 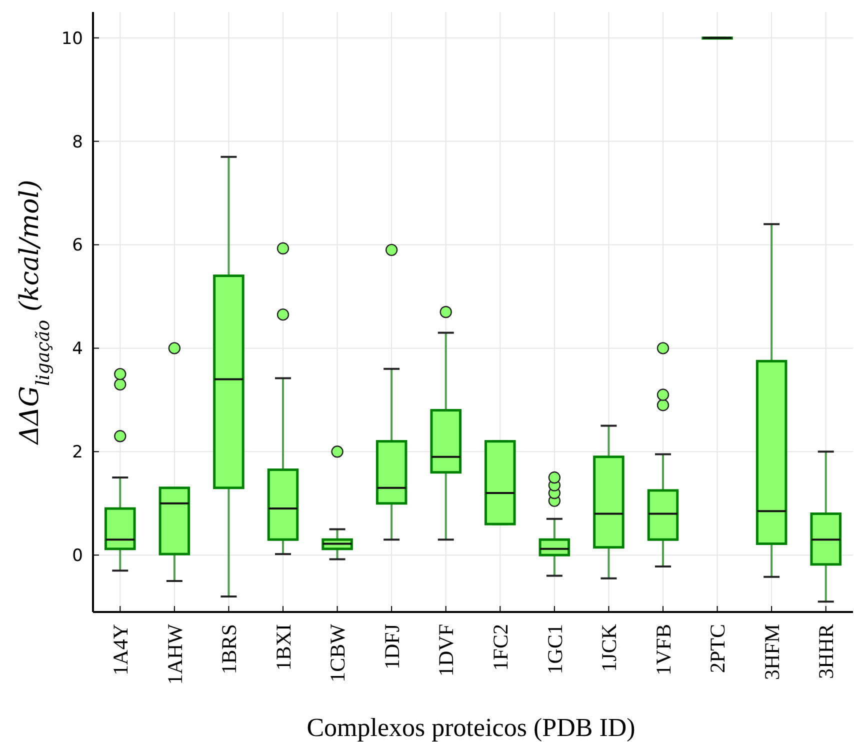 I want to click on x-tick-label: 1DVF, so click(x=446, y=650).